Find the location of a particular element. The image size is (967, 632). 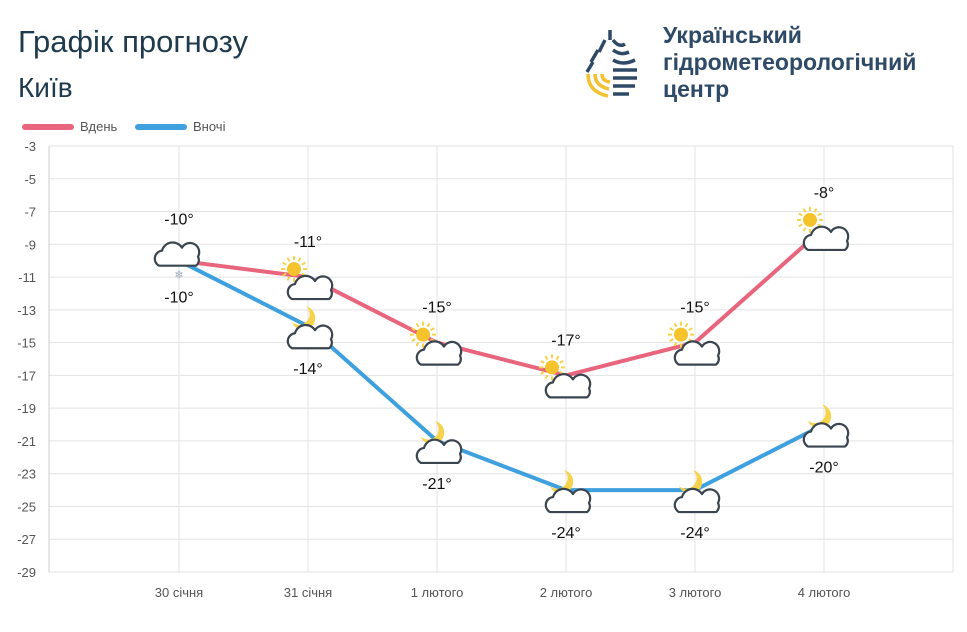

y-tick-label: -5 is located at coordinates (30, 179).